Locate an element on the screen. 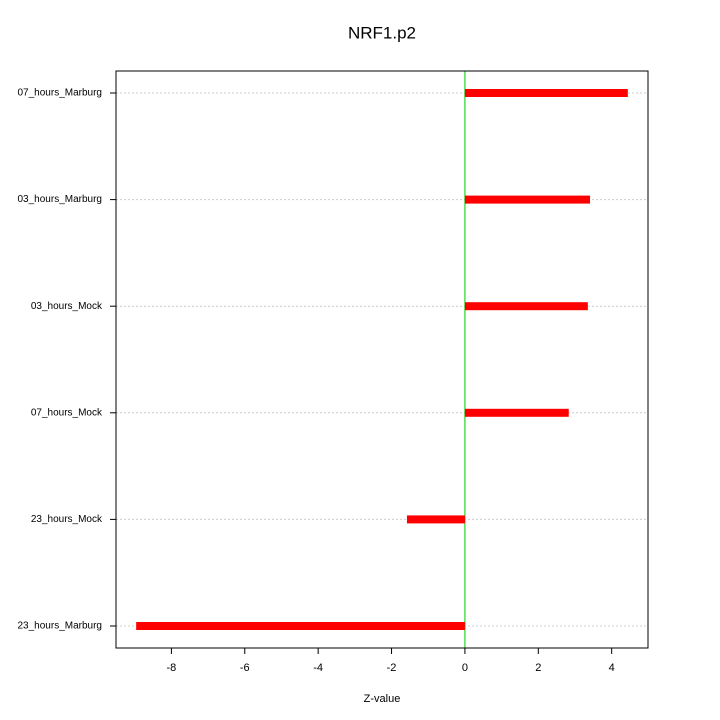  chart-title: NRF1.p2 is located at coordinates (382, 32).